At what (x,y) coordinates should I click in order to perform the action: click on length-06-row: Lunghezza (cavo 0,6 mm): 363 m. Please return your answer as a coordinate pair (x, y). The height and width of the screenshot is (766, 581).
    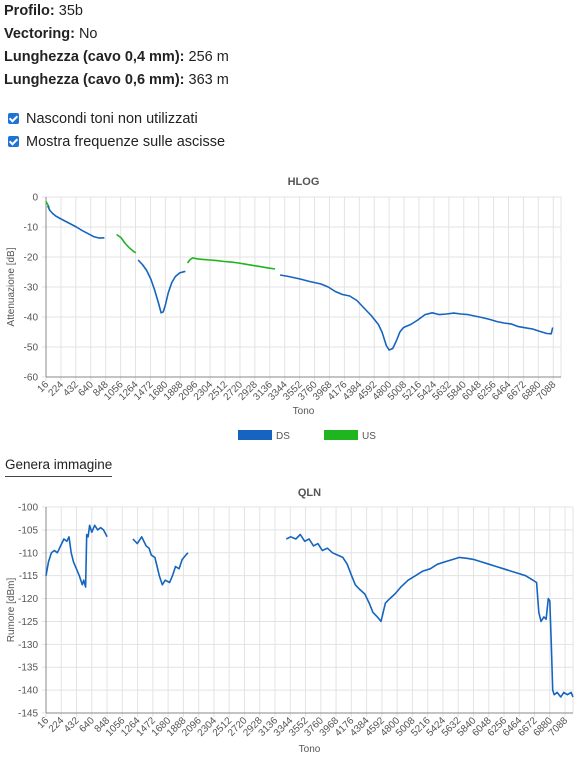
    Looking at the image, I should click on (116, 80).